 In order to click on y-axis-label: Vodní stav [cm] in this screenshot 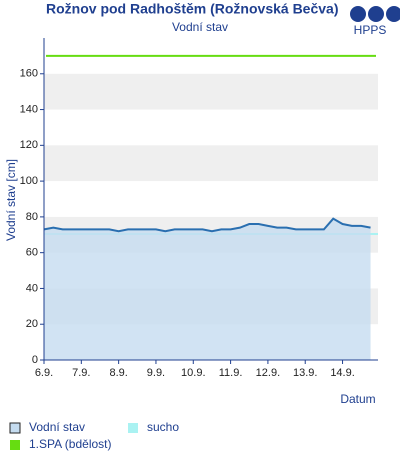, I will do `click(11, 200)`.